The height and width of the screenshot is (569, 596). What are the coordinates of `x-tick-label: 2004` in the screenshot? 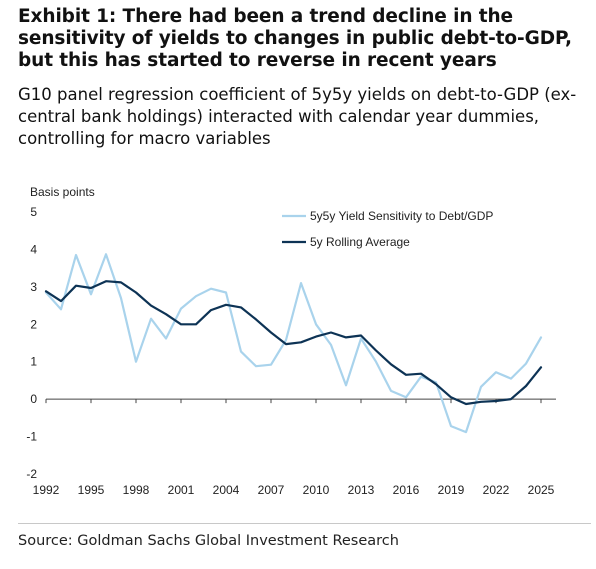 It's located at (226, 490).